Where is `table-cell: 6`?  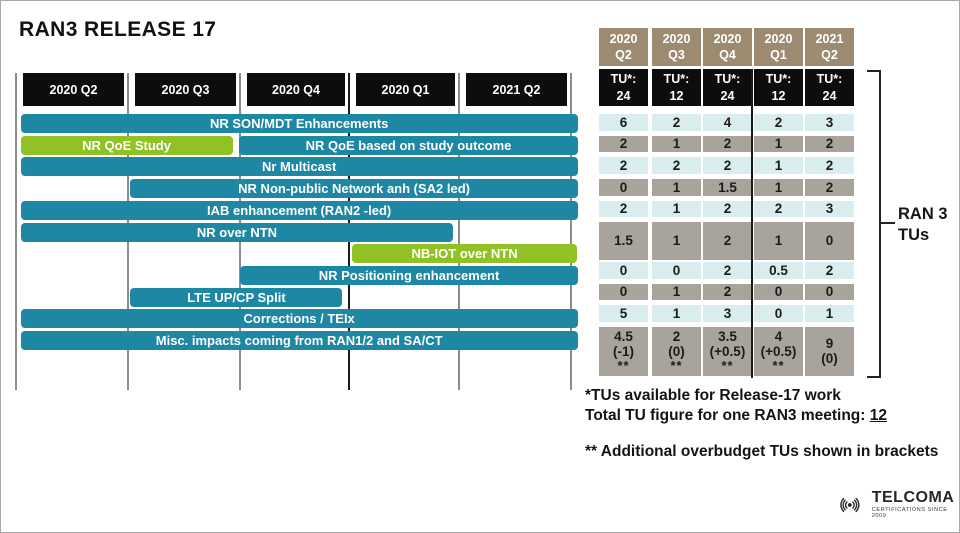
table-cell: 6 is located at coordinates (623, 122).